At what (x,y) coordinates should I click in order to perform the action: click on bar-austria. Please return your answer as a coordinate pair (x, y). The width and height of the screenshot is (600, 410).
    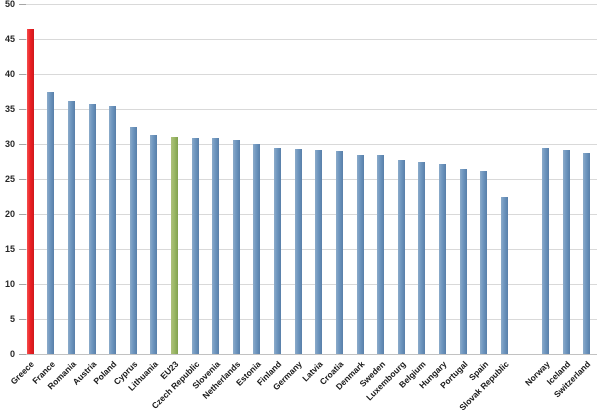
    Looking at the image, I should click on (92, 229).